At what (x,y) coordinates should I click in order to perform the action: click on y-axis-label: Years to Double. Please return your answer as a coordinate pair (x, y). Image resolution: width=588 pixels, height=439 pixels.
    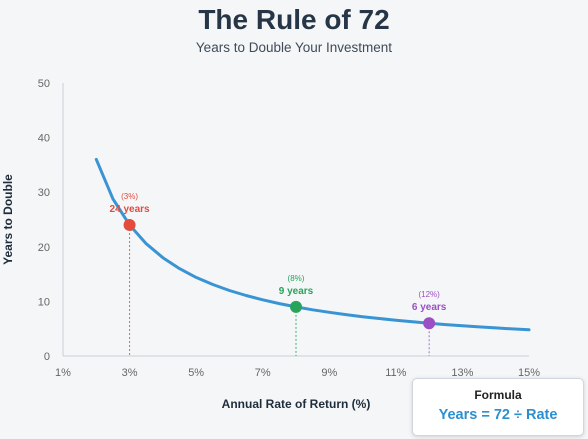
    Looking at the image, I should click on (8, 219).